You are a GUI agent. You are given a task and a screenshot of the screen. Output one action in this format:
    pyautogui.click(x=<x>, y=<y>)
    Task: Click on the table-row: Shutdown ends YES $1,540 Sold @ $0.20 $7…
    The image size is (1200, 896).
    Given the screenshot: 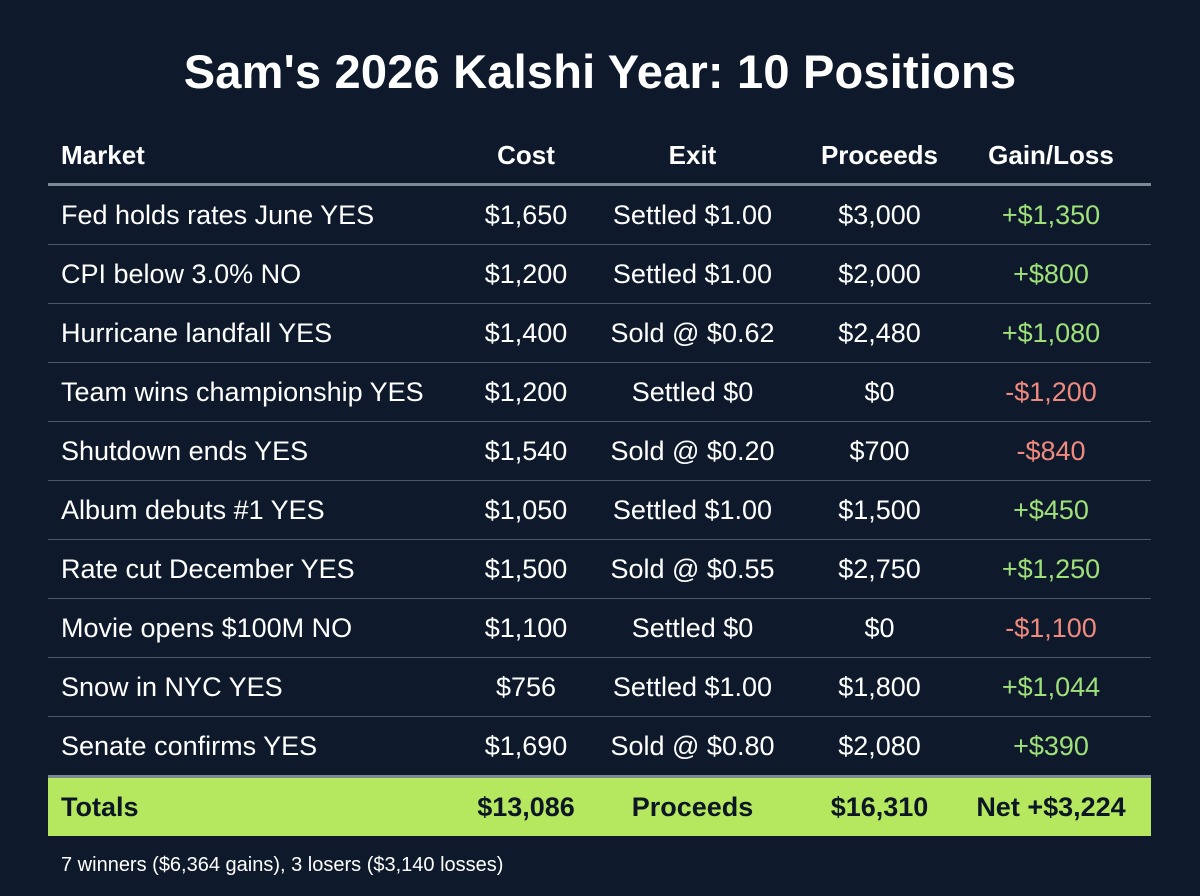 What is the action you would take?
    pyautogui.click(x=599, y=451)
    